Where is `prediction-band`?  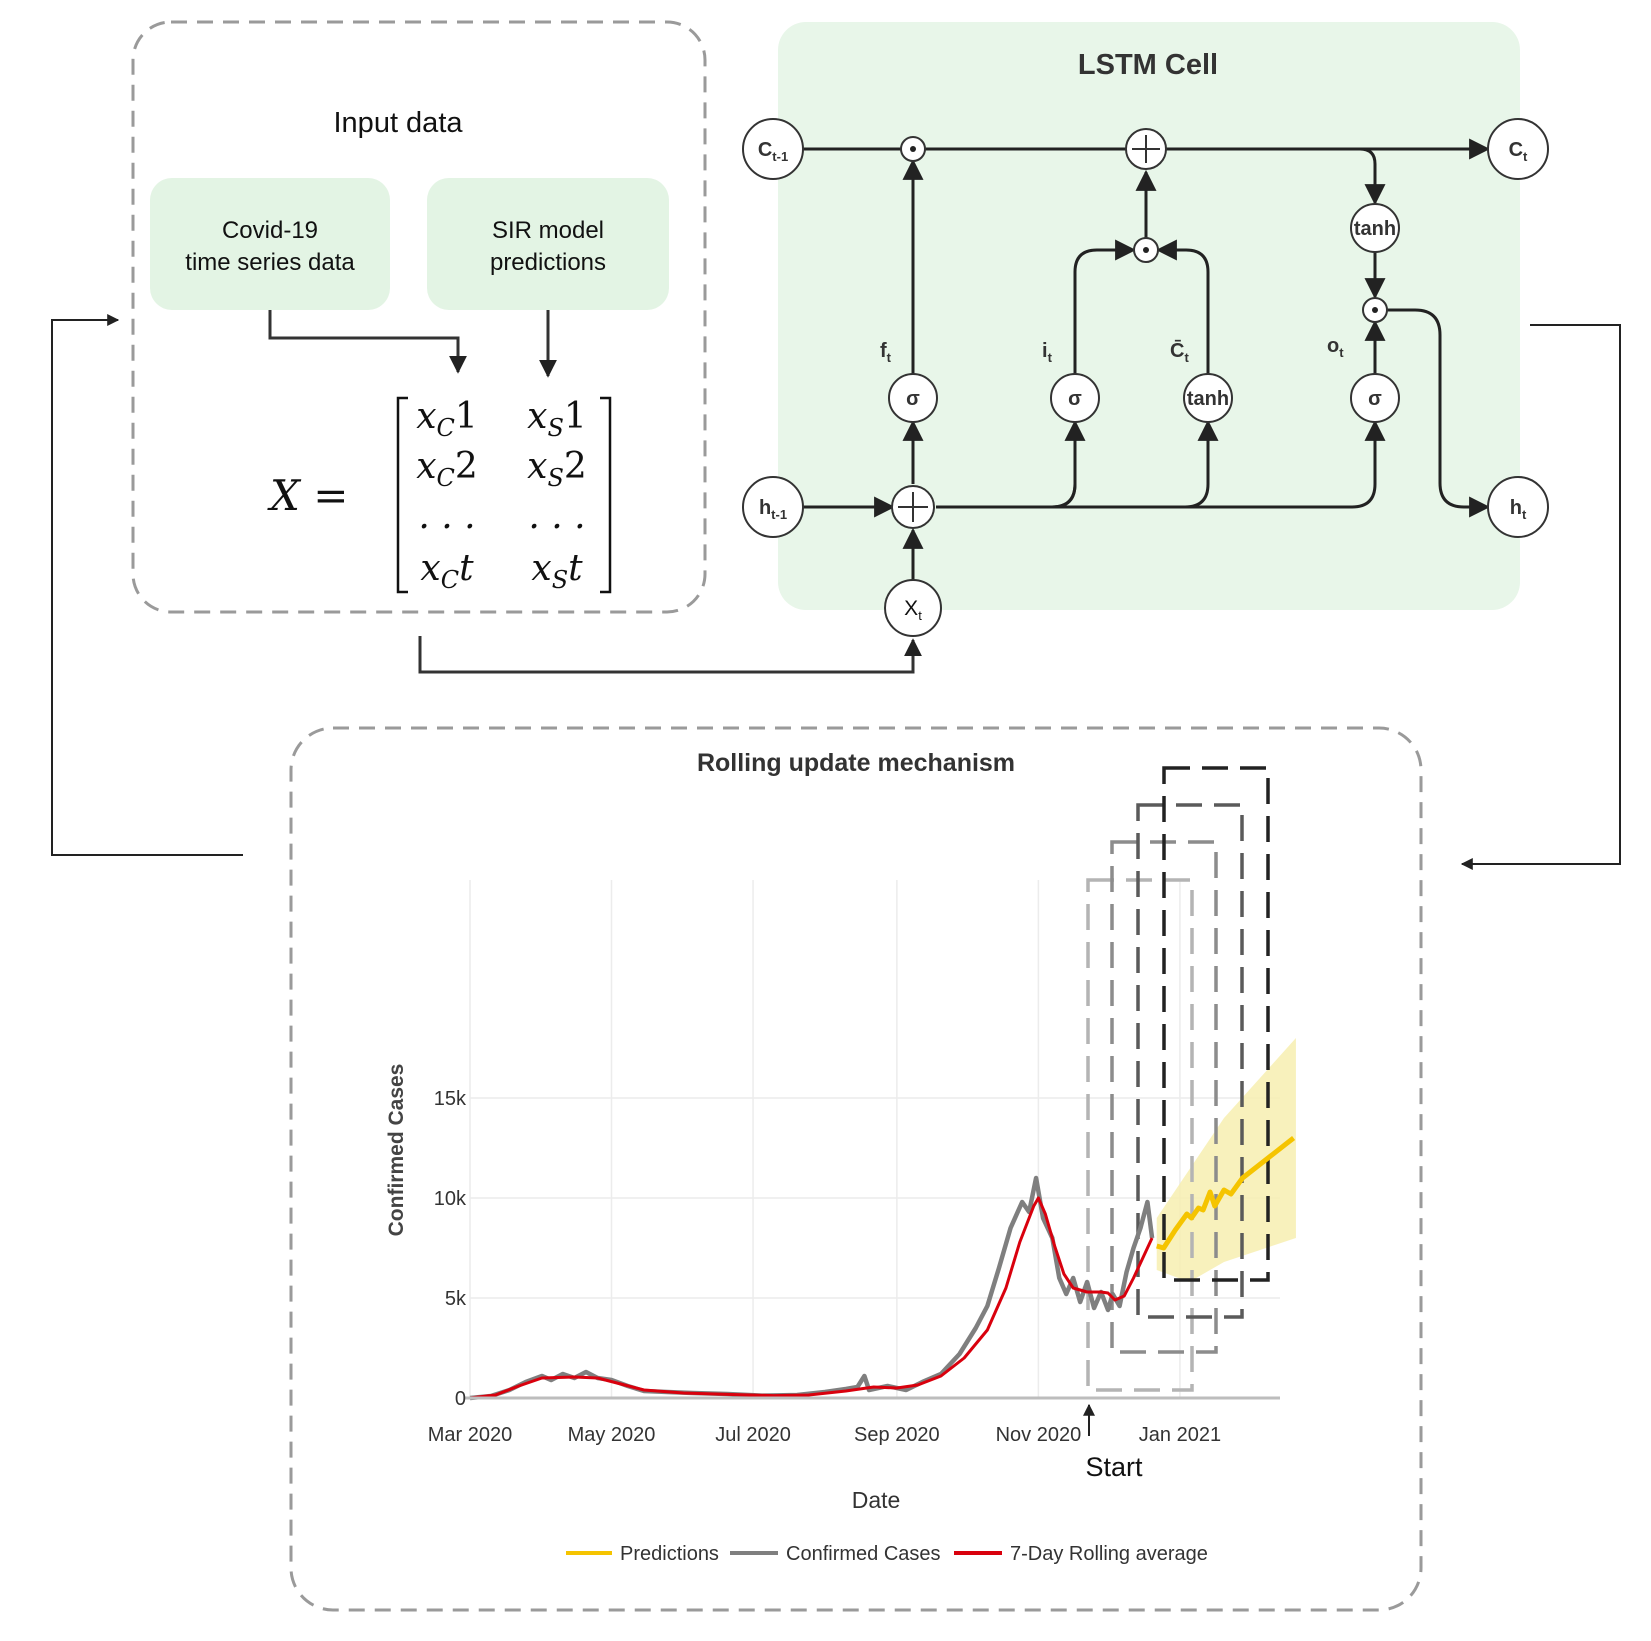
prediction-band is located at coordinates (1226, 1160).